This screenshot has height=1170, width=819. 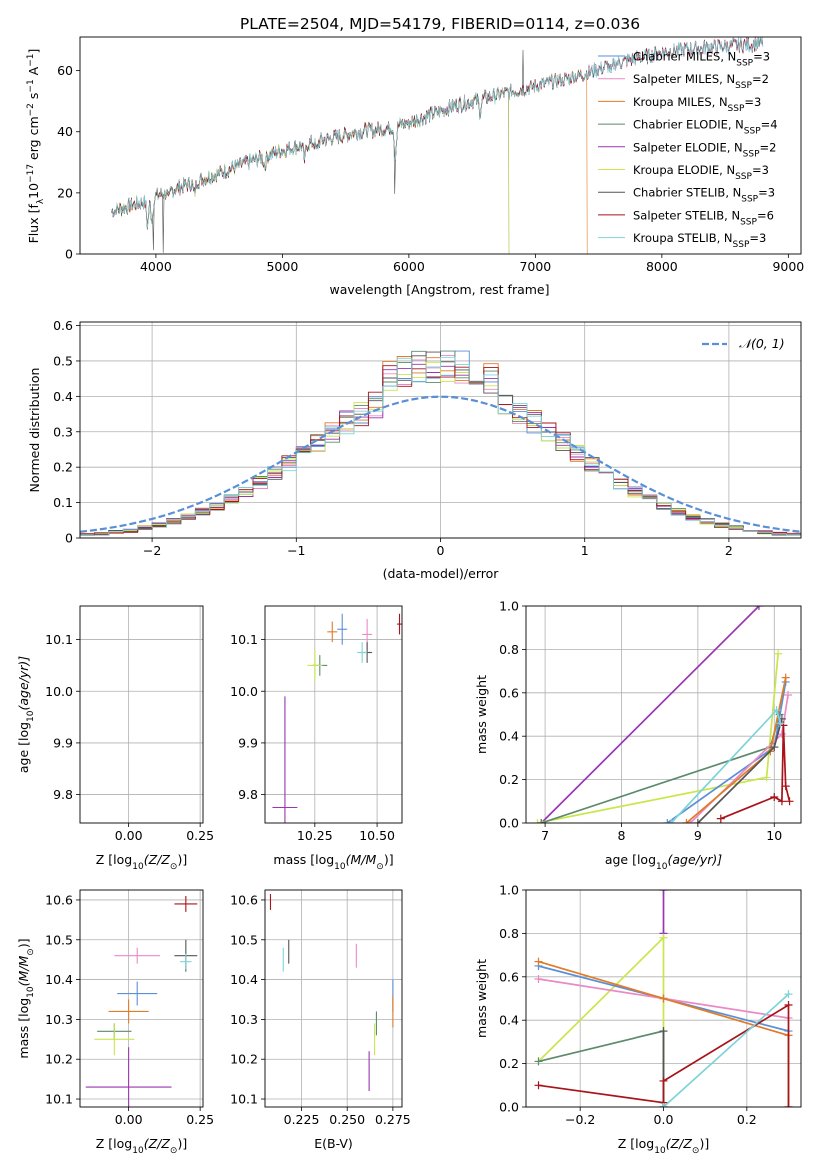 I want to click on y-tick-label: 9.9, so click(x=63, y=742).